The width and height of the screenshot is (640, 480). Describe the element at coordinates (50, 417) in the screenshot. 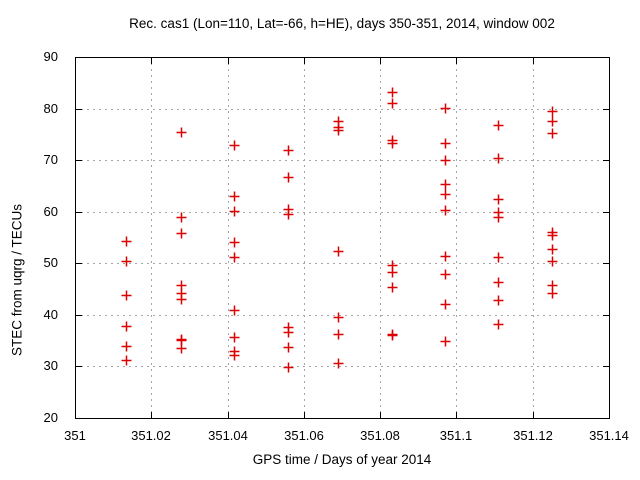

I see `y-tick-label: 20` at that location.